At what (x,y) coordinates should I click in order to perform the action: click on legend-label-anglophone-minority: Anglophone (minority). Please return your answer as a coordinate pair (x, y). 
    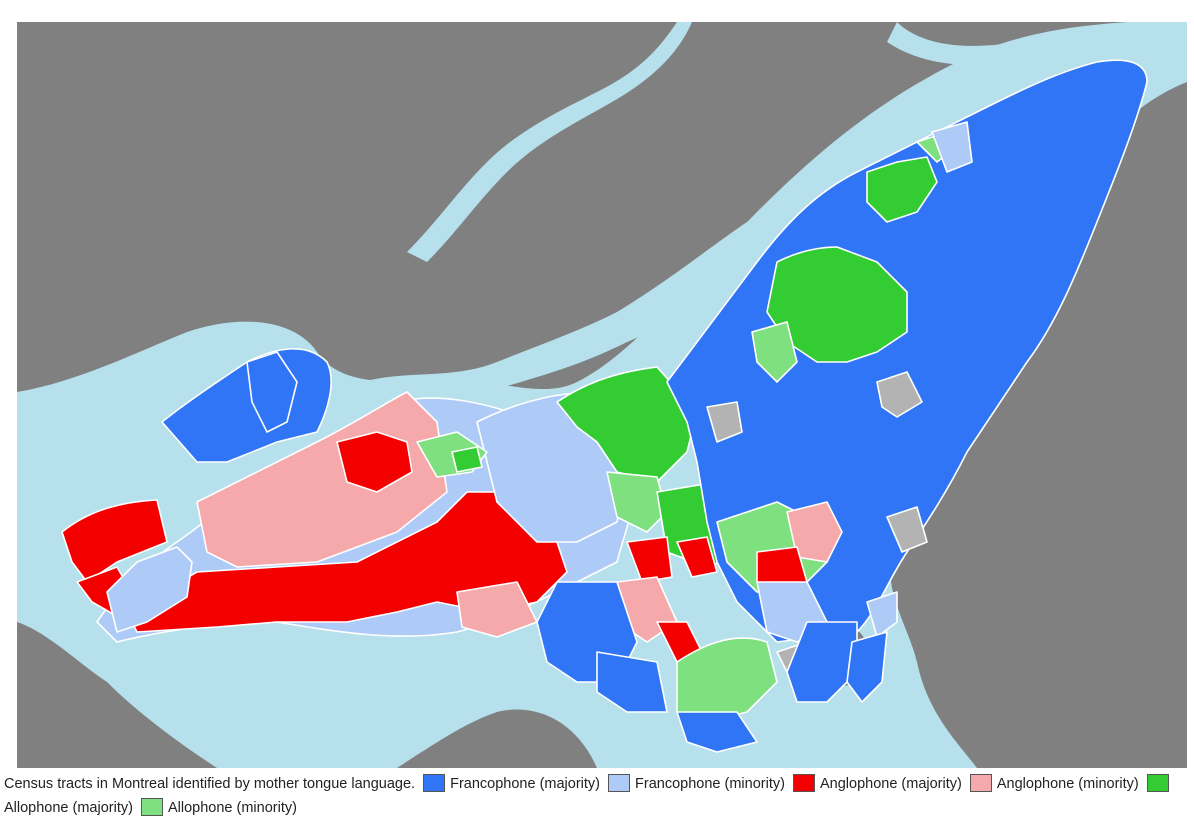
    Looking at the image, I should click on (1067, 784).